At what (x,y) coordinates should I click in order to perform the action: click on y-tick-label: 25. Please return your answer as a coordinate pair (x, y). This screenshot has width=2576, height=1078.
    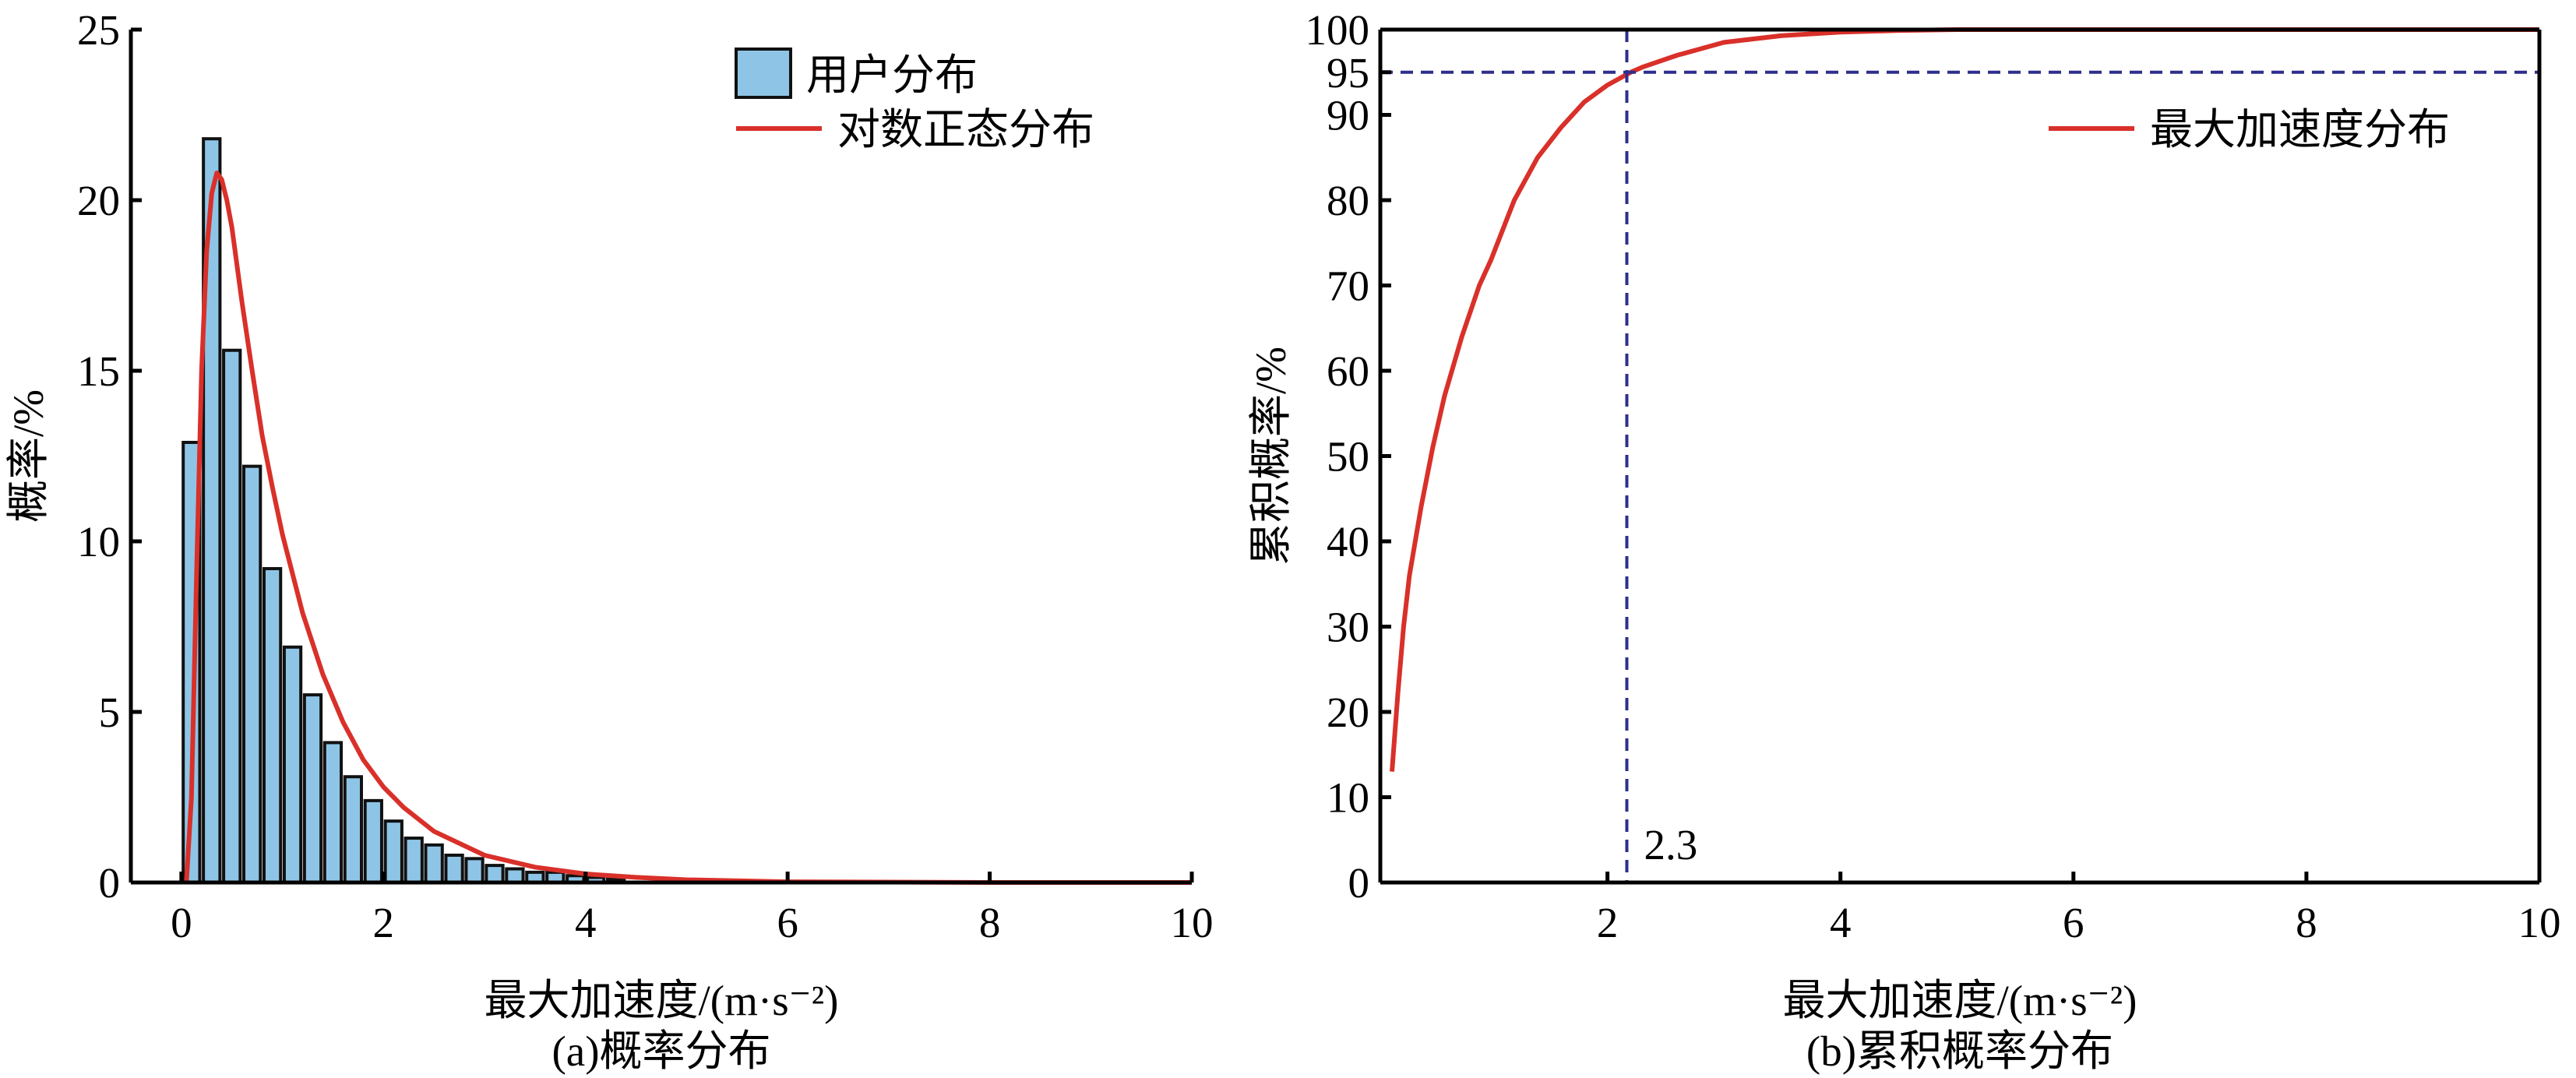
    Looking at the image, I should click on (98, 30).